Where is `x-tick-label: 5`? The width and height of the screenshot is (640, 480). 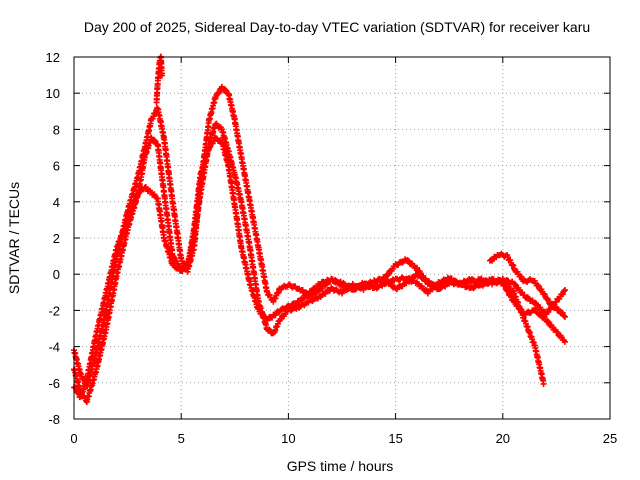
x-tick-label: 5 is located at coordinates (181, 438).